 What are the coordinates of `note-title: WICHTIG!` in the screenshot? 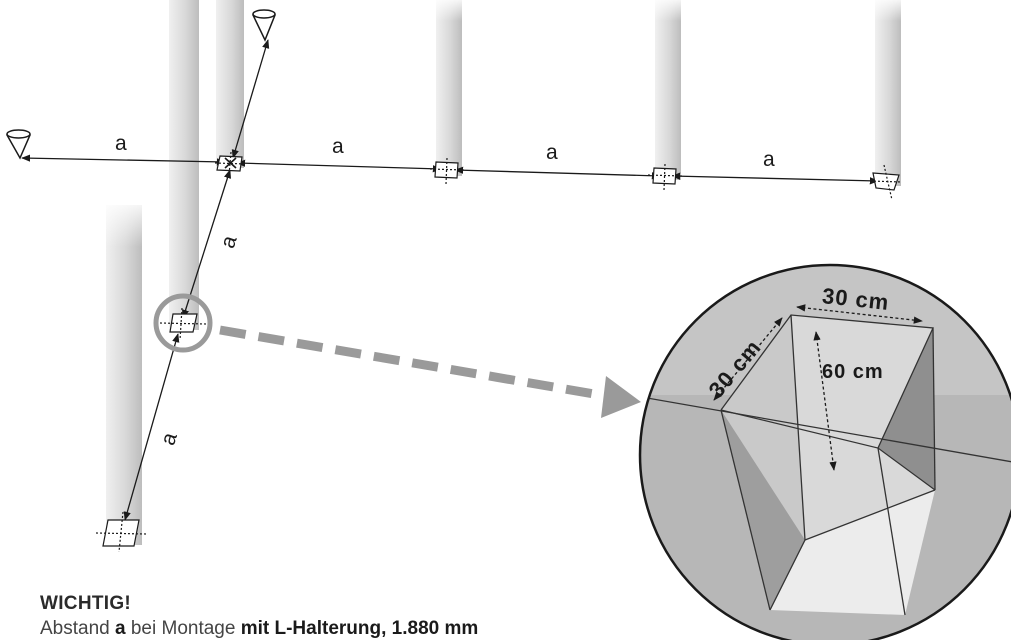 It's located at (86, 603).